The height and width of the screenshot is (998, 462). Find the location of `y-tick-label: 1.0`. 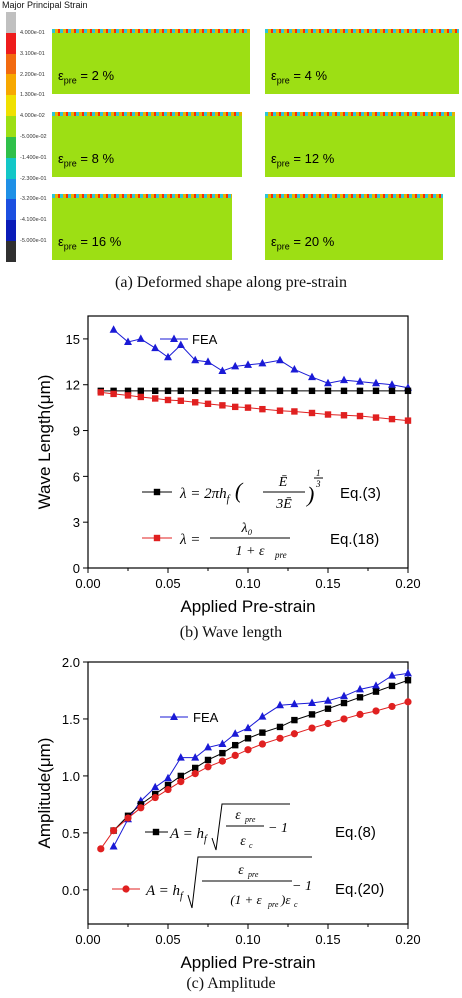

y-tick-label: 1.0 is located at coordinates (71, 776).